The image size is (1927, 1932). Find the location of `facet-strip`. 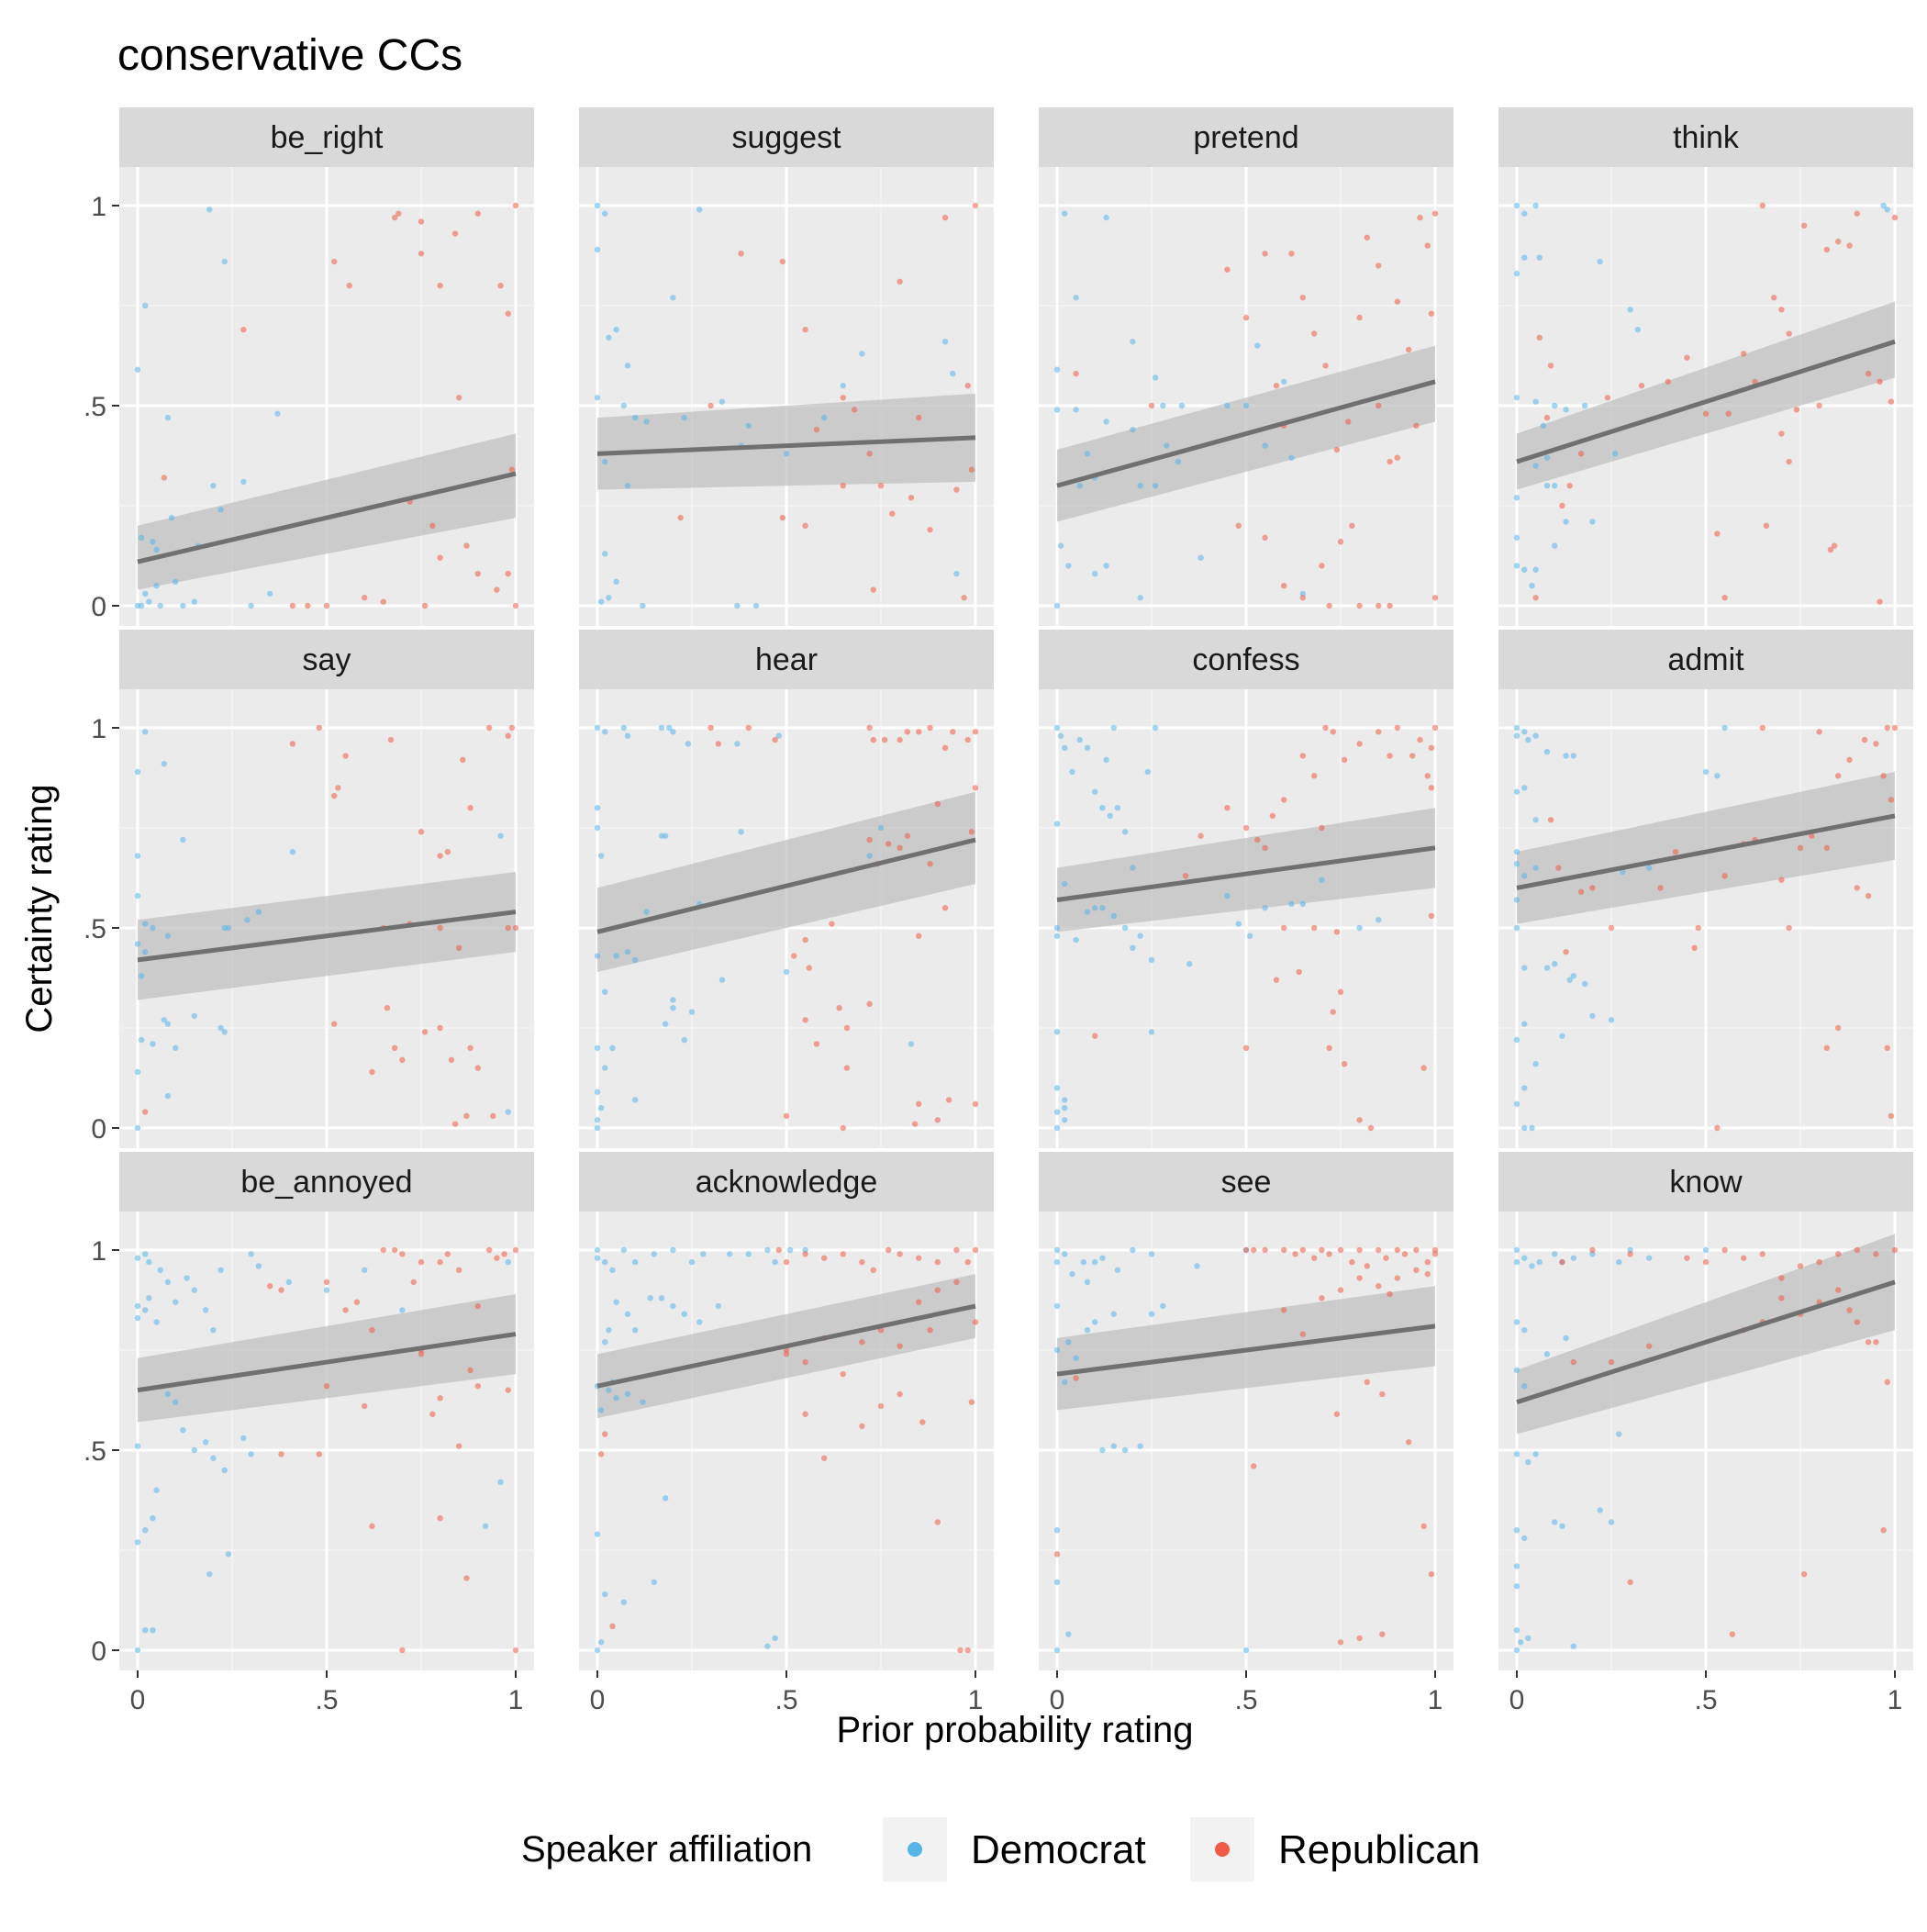

facet-strip is located at coordinates (786, 1182).